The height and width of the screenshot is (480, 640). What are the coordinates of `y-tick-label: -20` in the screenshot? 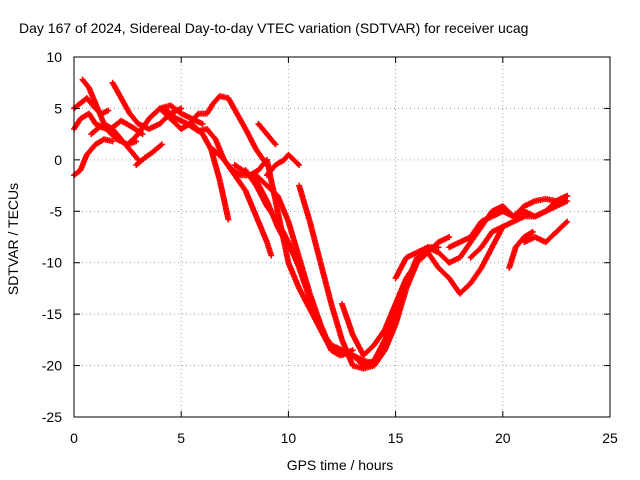 It's located at (52, 366).